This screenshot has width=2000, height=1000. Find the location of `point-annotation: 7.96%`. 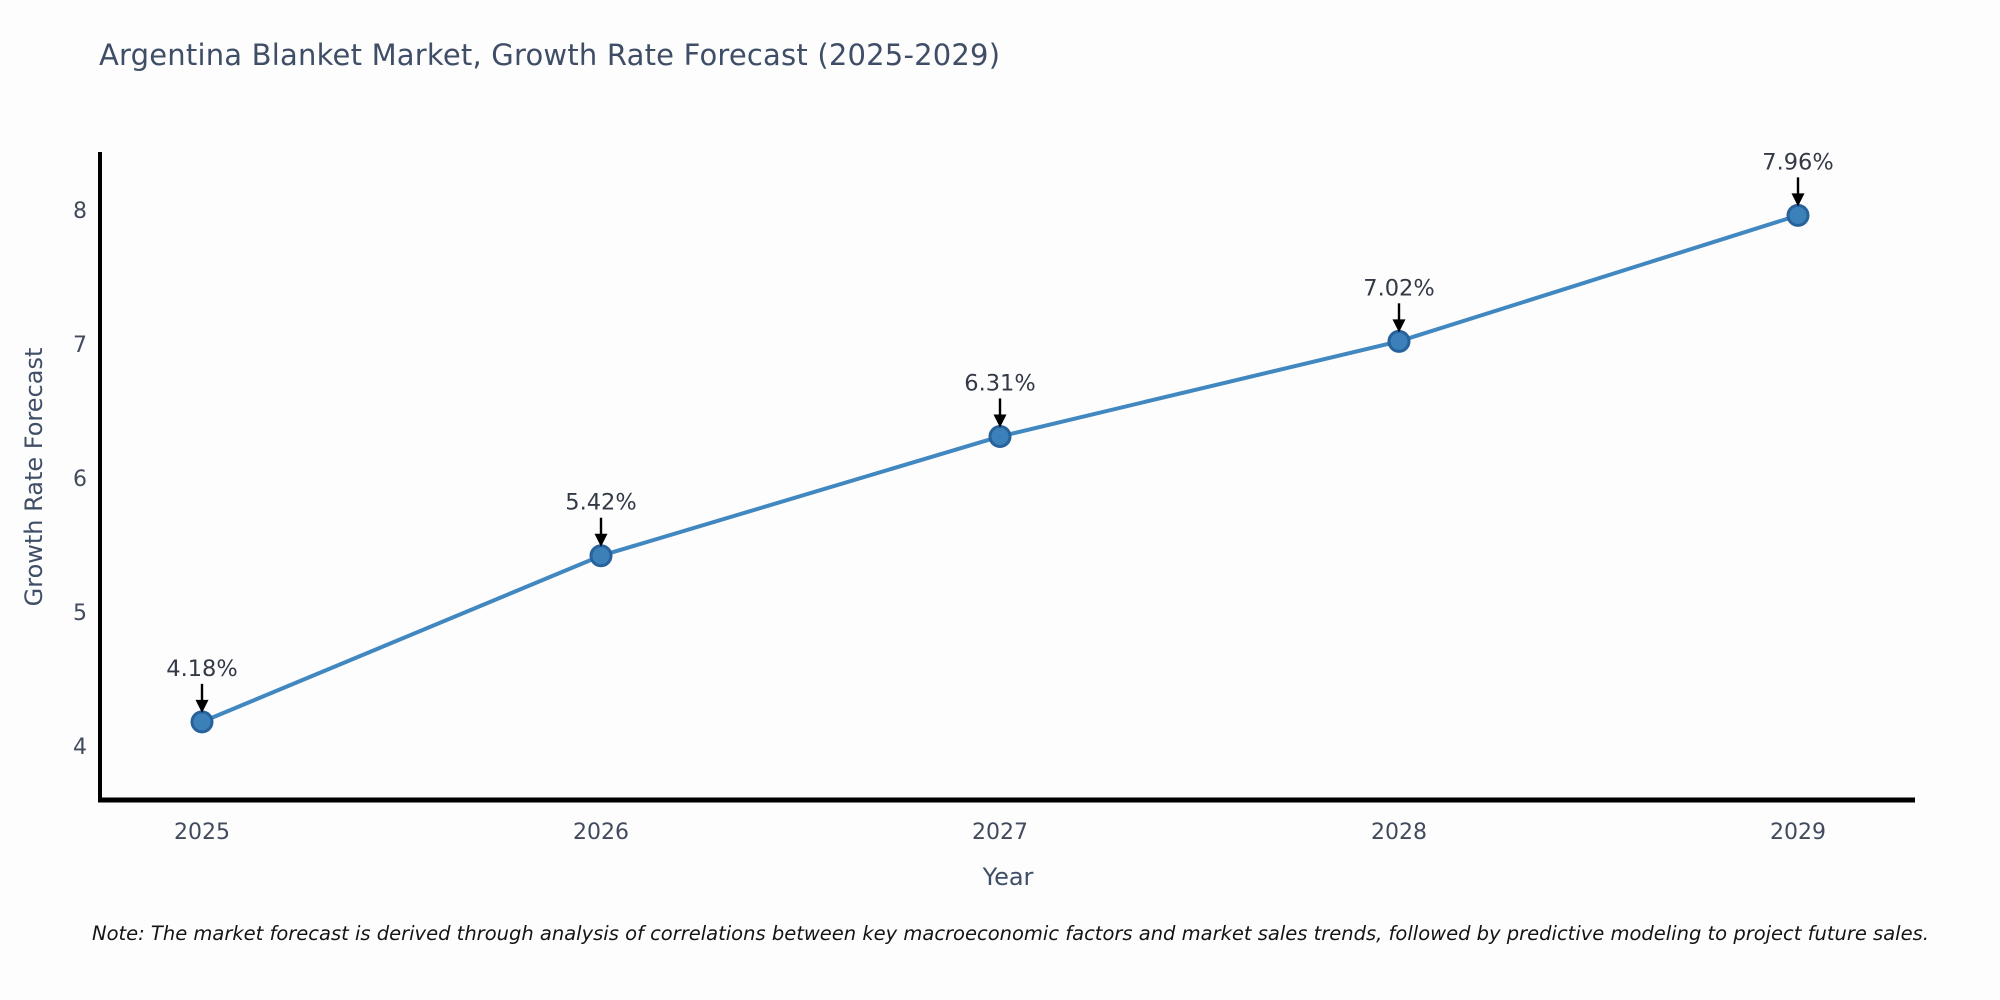

point-annotation: 7.96% is located at coordinates (1797, 162).